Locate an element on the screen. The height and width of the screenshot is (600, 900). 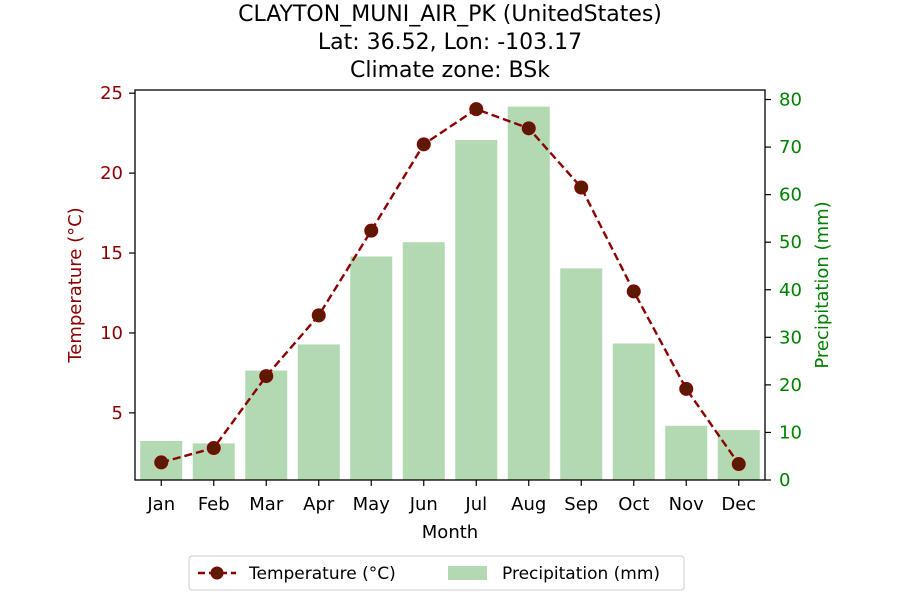
right-tick-label-20: 20 is located at coordinates (790, 385).